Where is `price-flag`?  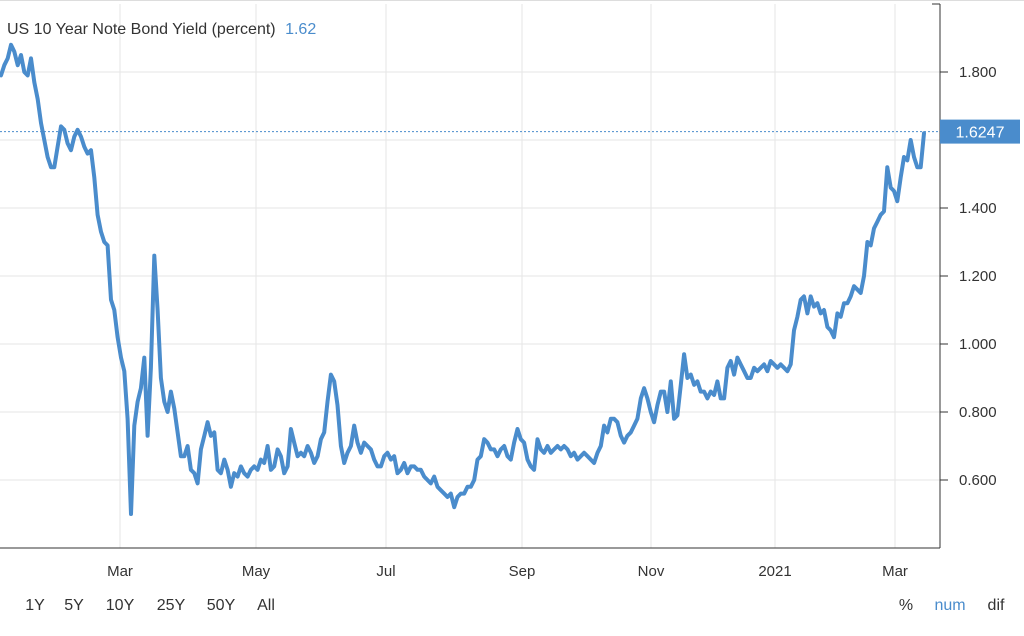
price-flag is located at coordinates (980, 131).